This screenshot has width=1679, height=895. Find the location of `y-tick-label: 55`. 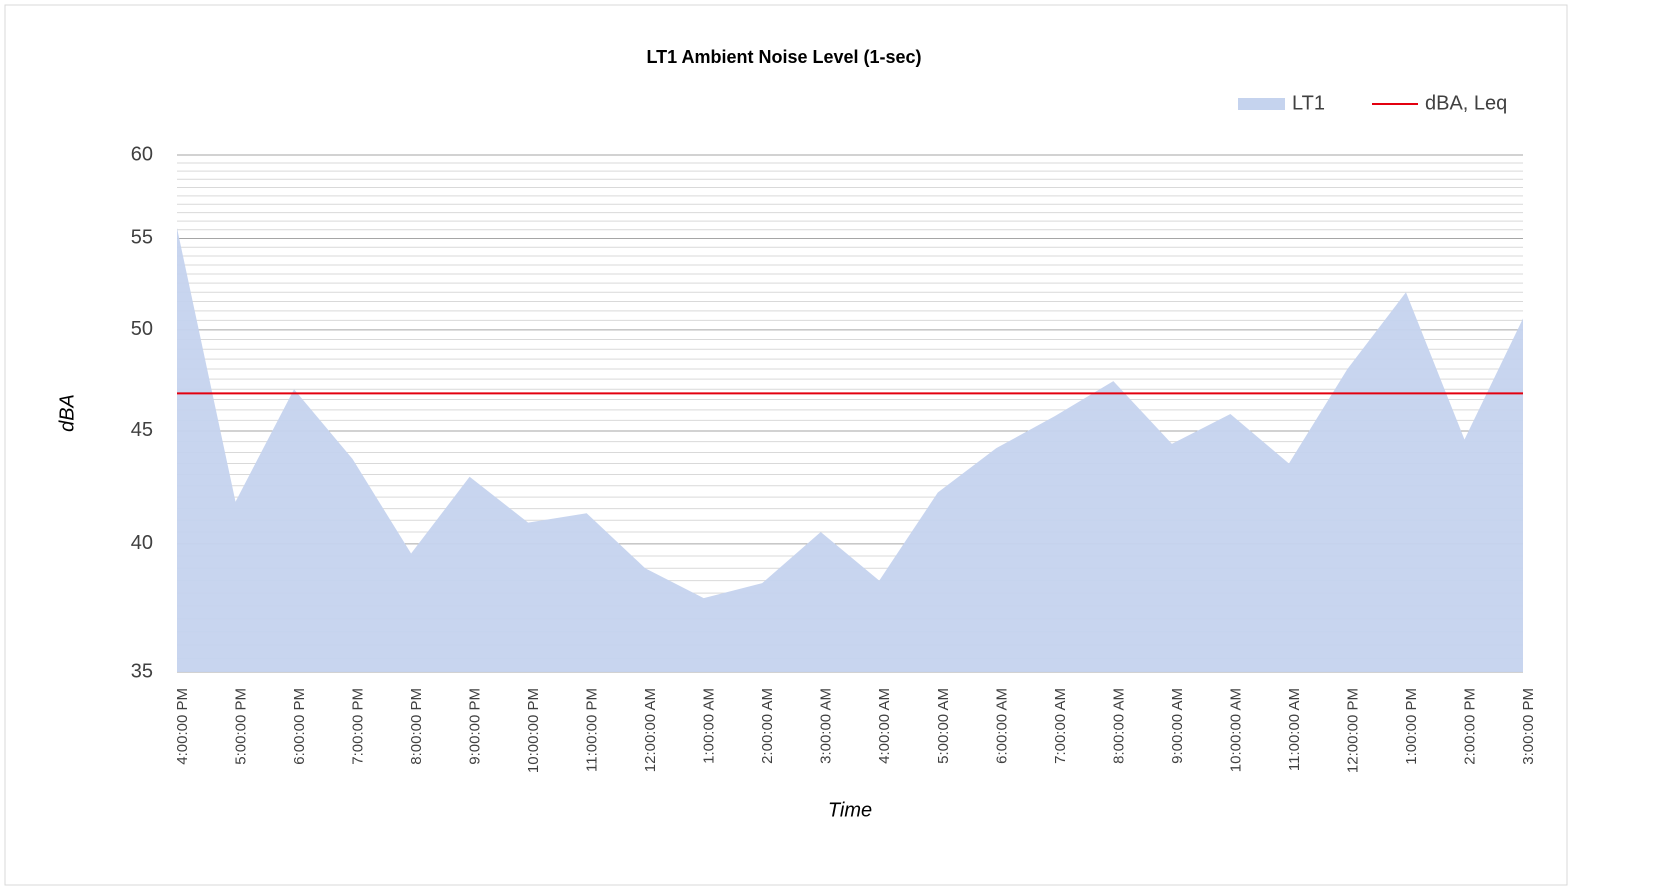

y-tick-label: 55 is located at coordinates (142, 238).